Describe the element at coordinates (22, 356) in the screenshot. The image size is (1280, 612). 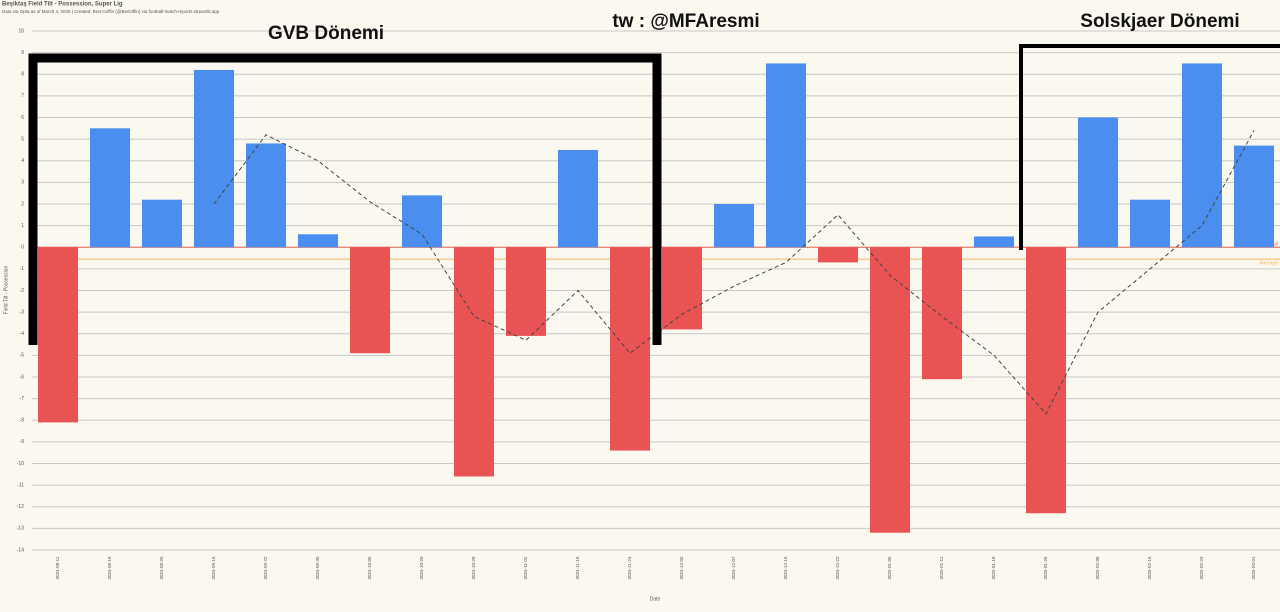
I see `y-tick-label: -5` at that location.